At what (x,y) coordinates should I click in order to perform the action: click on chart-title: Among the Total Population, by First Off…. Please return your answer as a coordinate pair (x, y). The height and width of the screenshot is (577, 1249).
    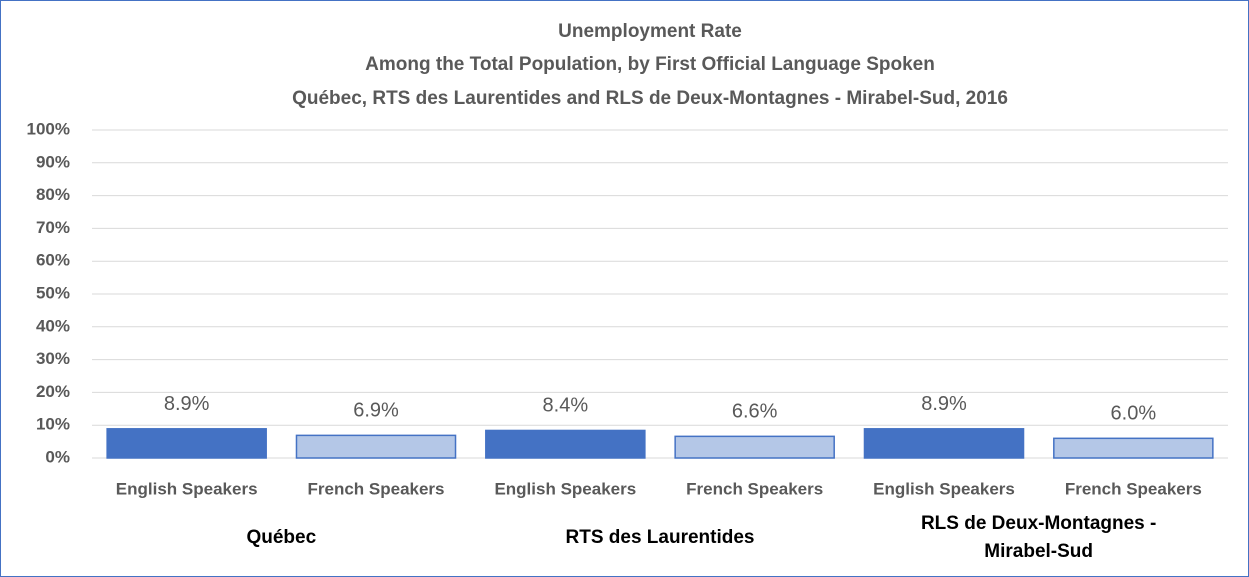
    Looking at the image, I should click on (650, 64).